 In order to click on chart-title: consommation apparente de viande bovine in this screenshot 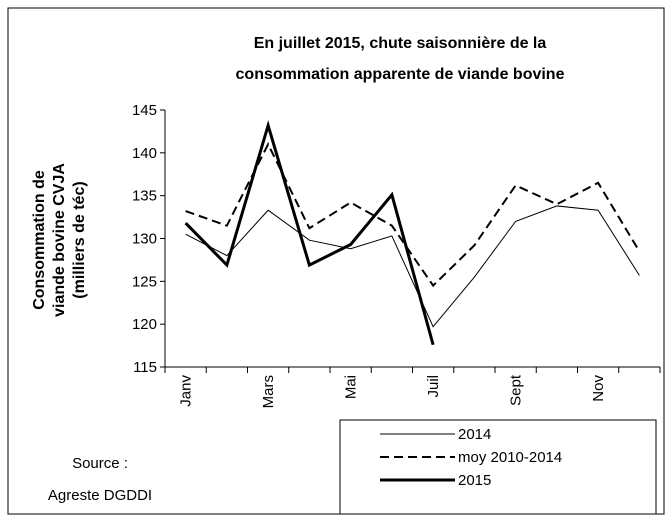, I will do `click(400, 74)`.